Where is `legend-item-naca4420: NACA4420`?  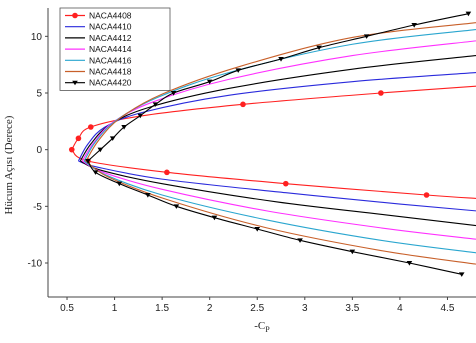 legend-item-naca4420: NACA4420 is located at coordinates (98, 83).